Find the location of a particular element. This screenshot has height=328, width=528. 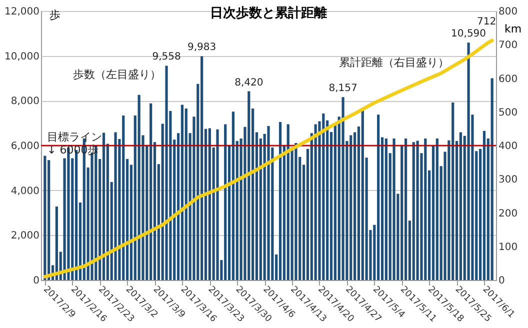

y-axis-title: 歩 is located at coordinates (55, 15).